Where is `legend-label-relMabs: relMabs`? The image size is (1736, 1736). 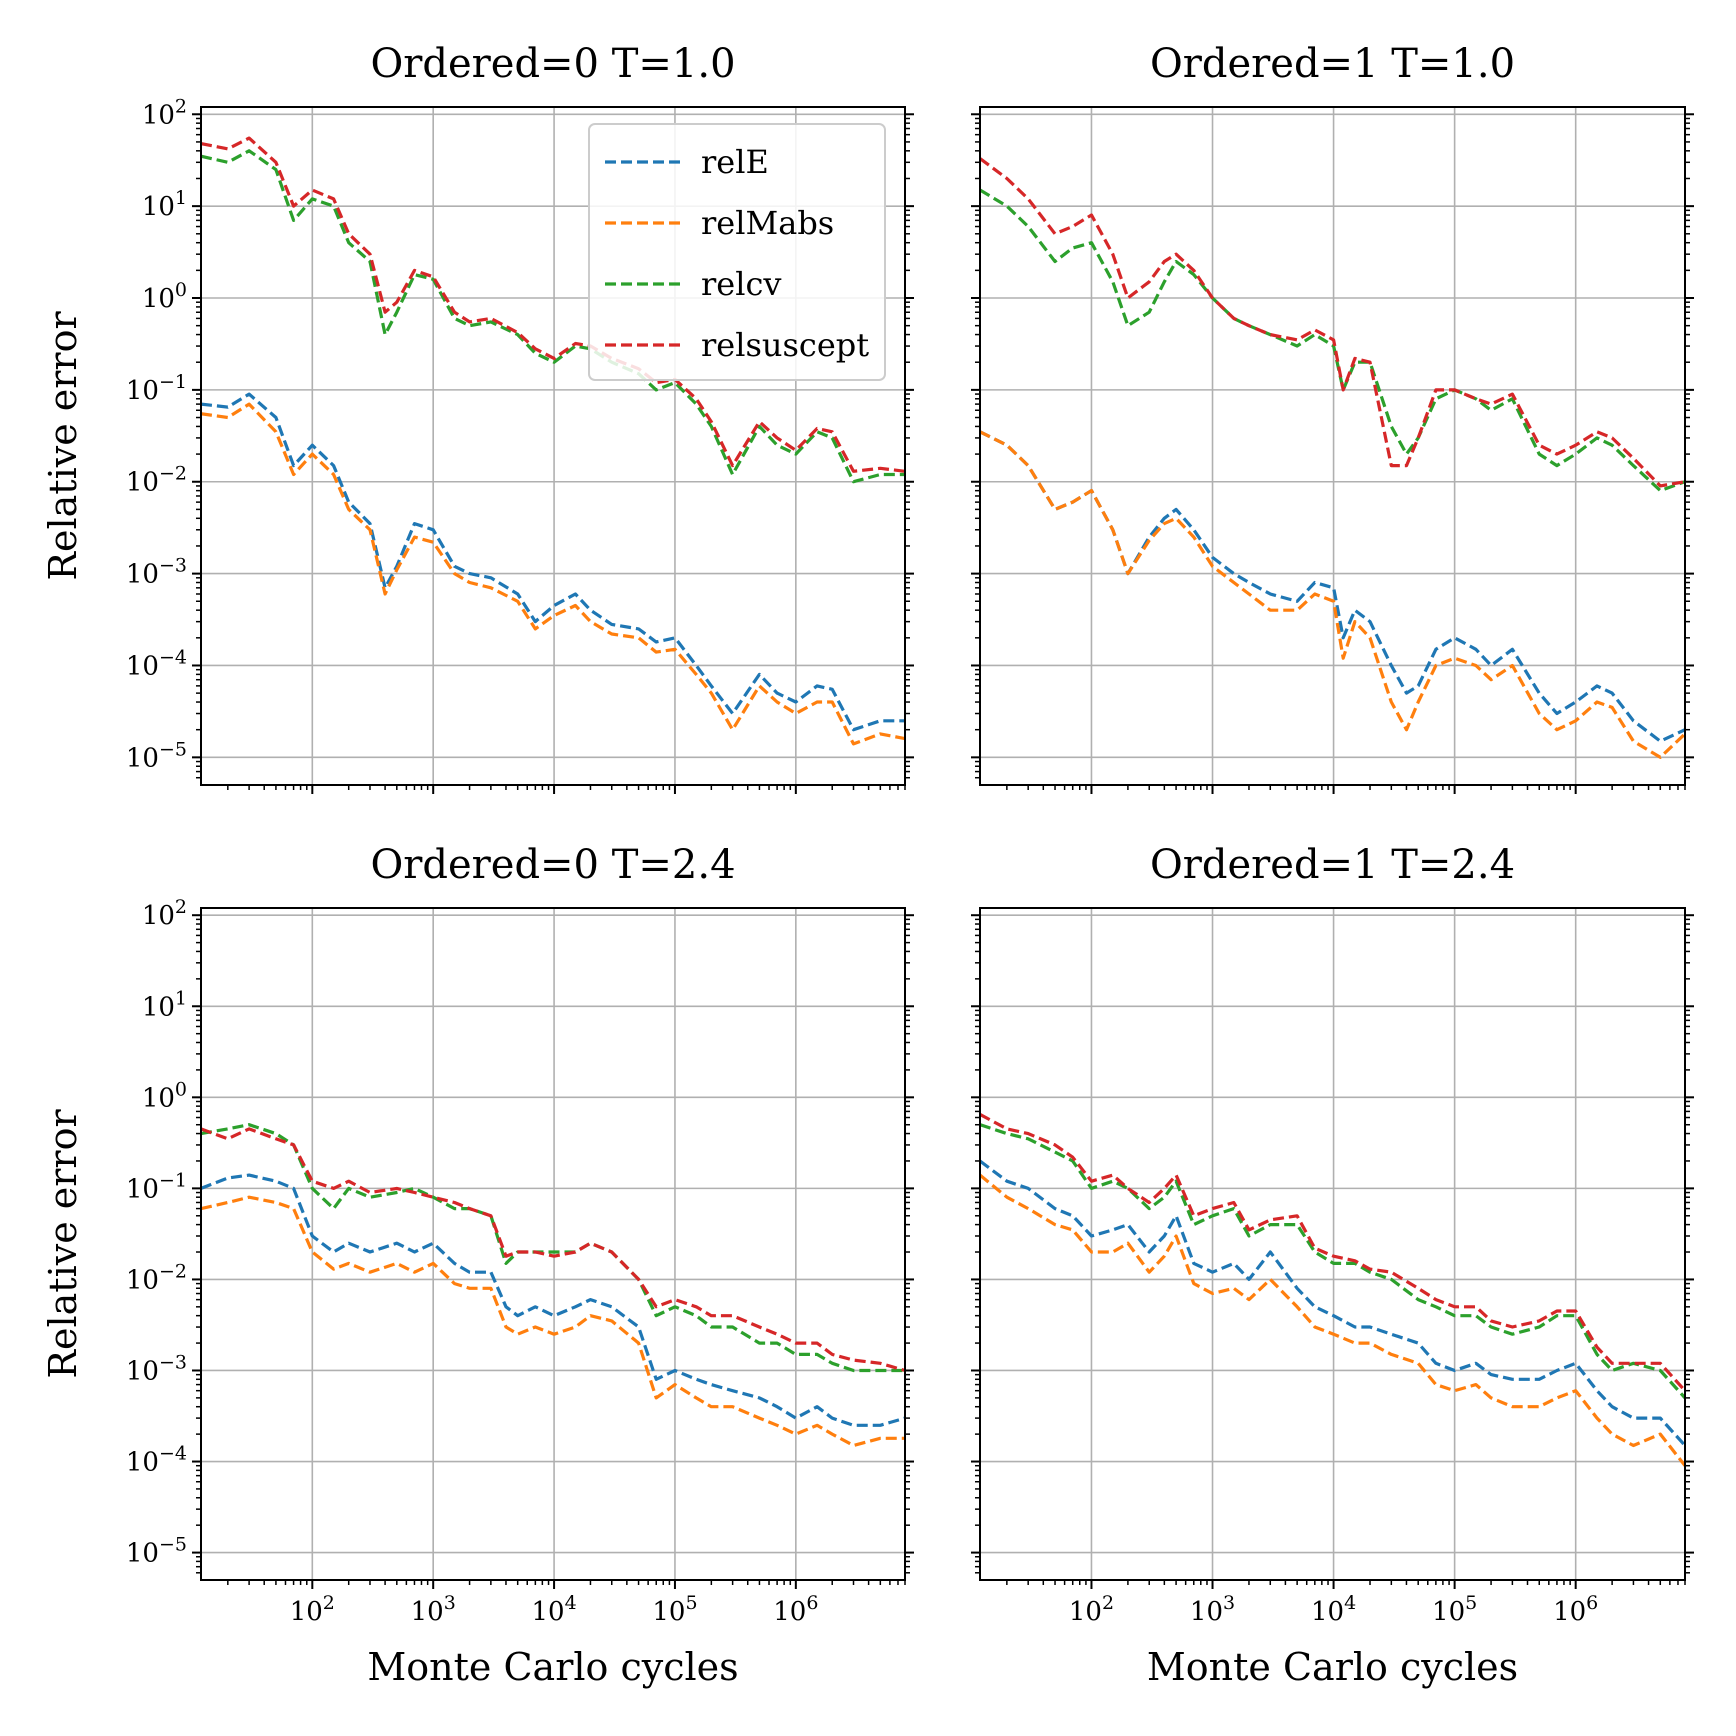 legend-label-relMabs: relMabs is located at coordinates (767, 223).